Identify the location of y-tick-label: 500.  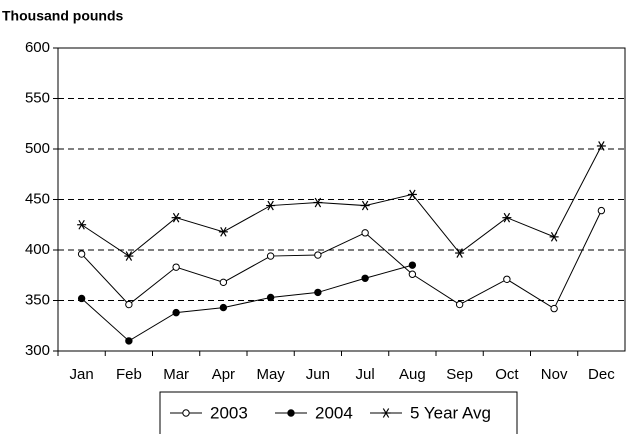
(37, 148).